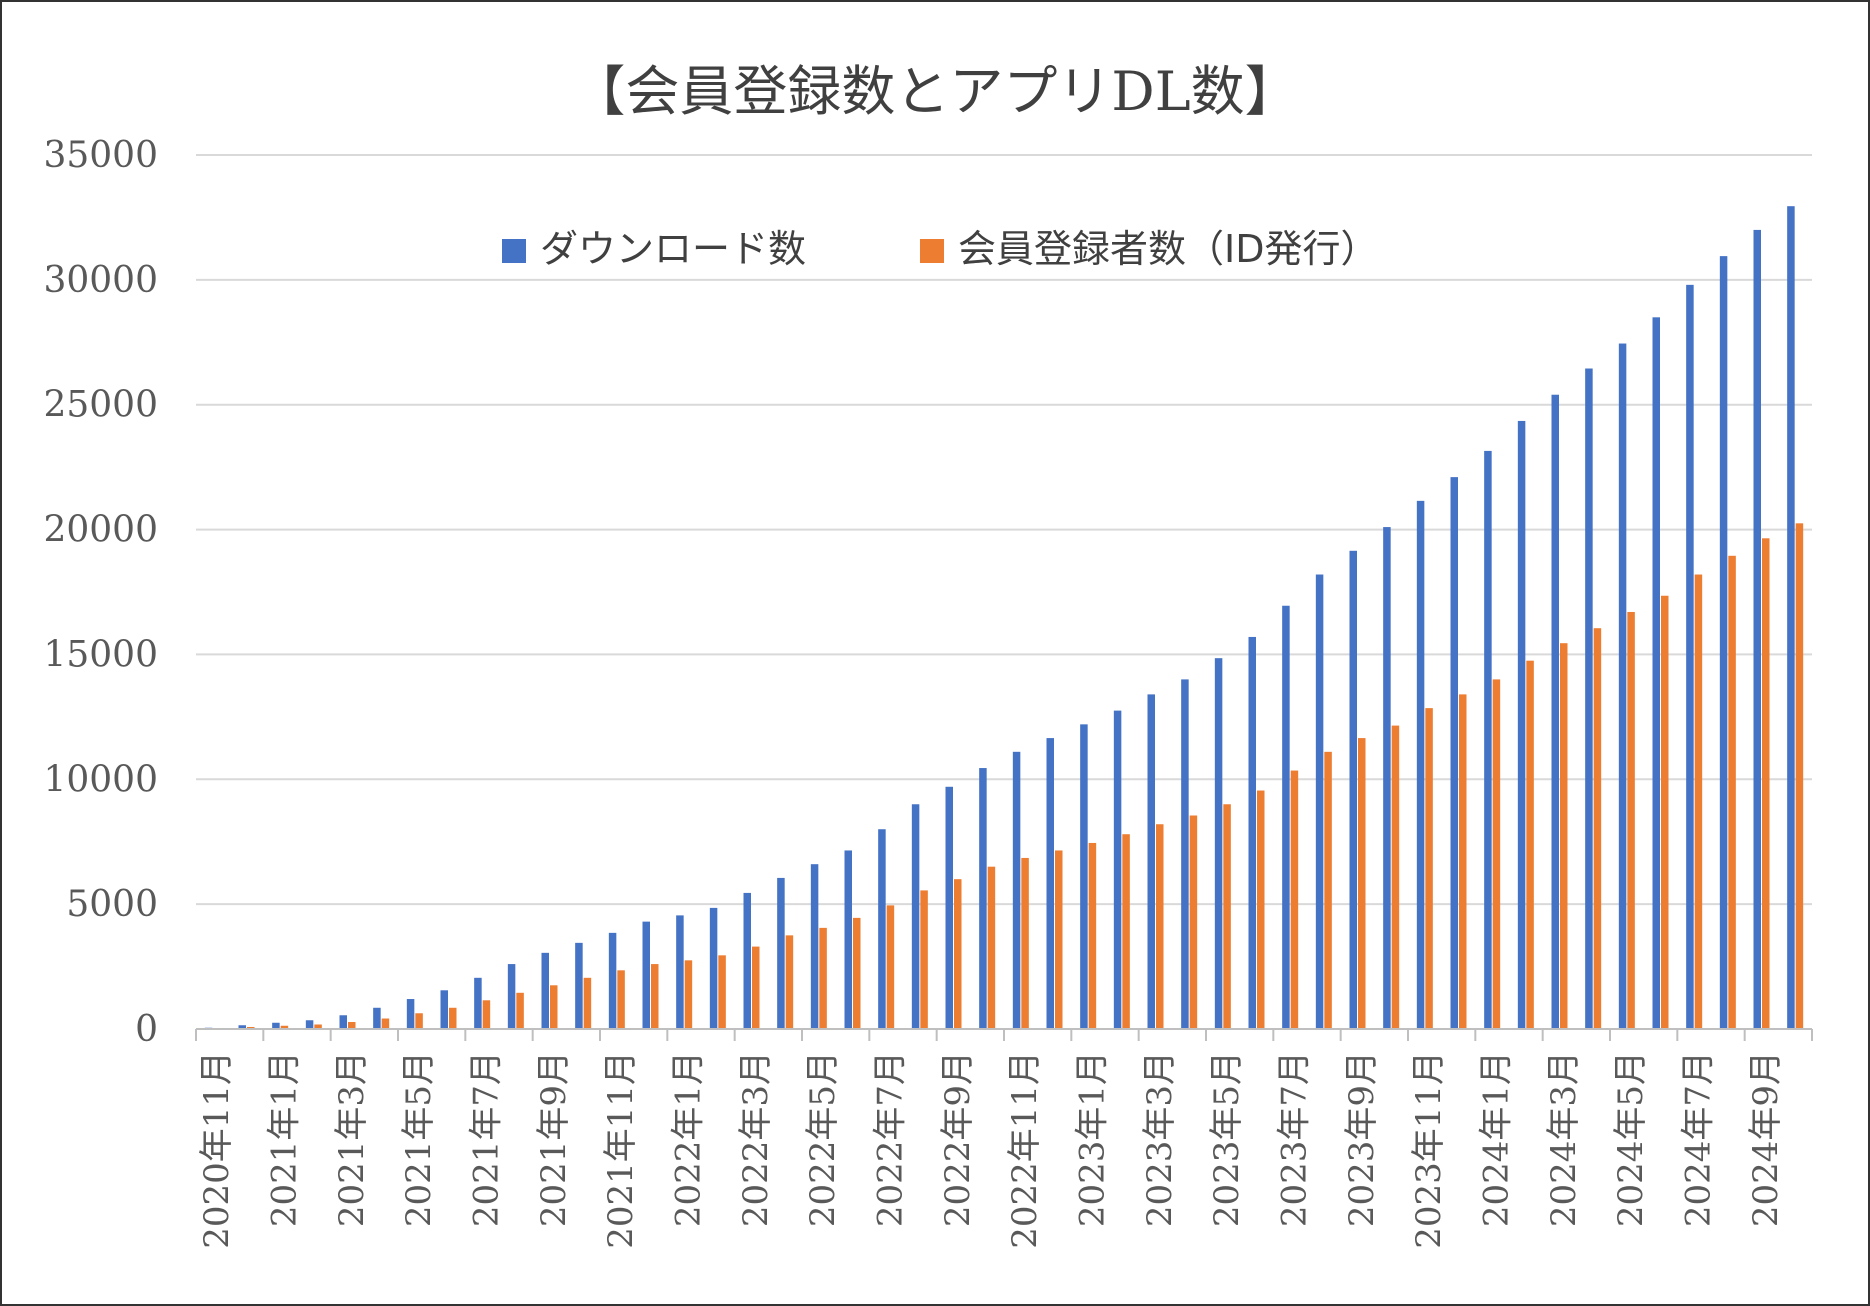  What do you see at coordinates (1564, 1139) in the screenshot?
I see `x-tick-label: 2024年3月` at bounding box center [1564, 1139].